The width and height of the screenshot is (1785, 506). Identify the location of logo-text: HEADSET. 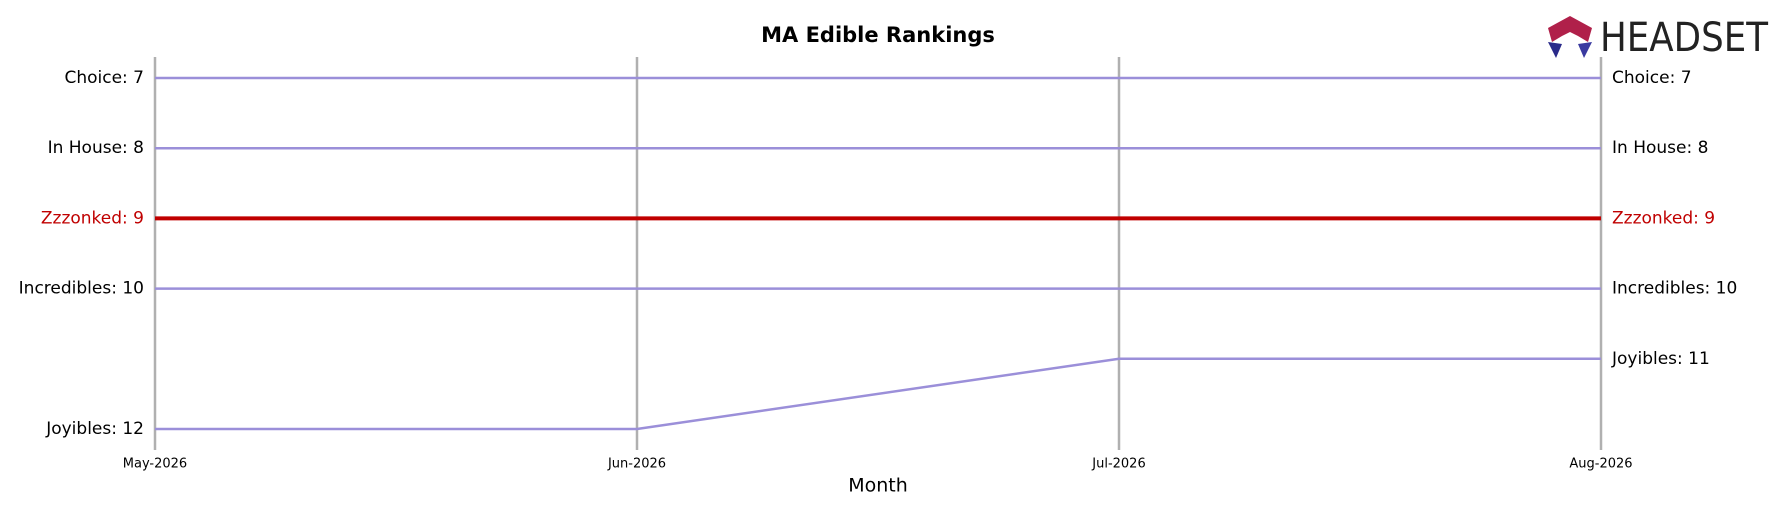
(1684, 38).